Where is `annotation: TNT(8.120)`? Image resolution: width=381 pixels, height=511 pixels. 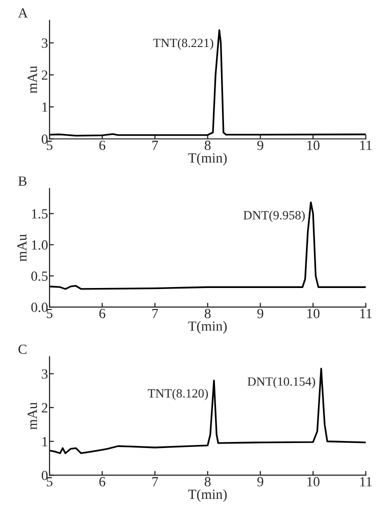
annotation: TNT(8.120) is located at coordinates (178, 394).